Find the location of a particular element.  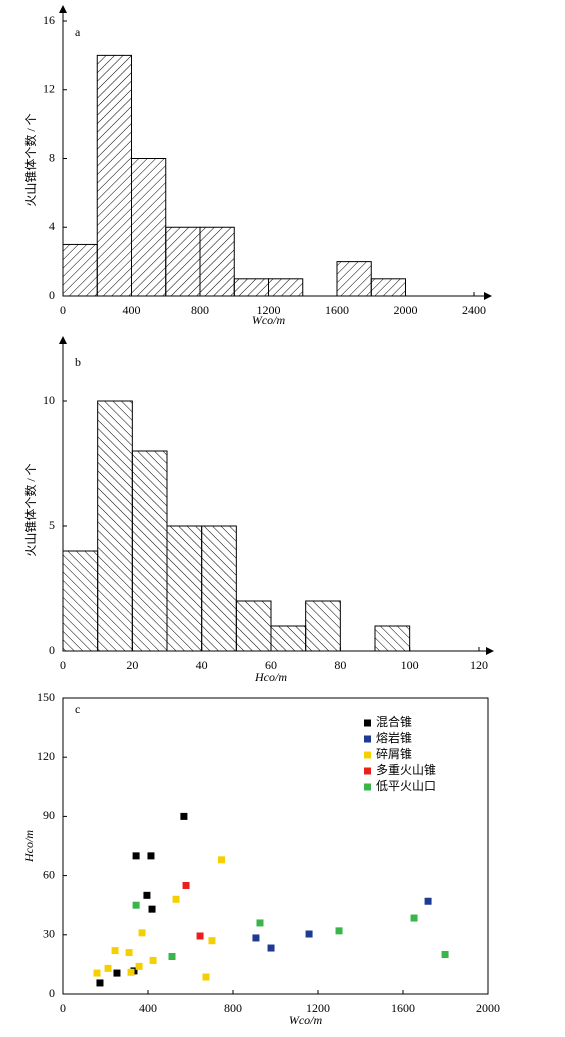

legend-label: 混合锥 is located at coordinates (394, 721).